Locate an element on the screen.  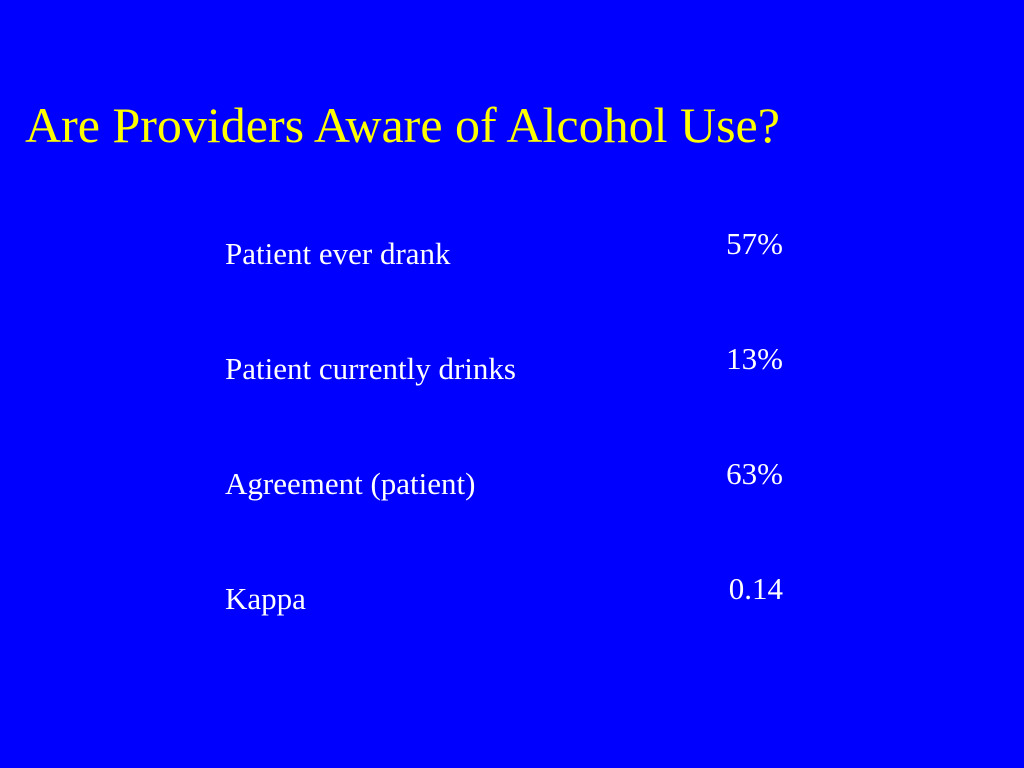
row-label: Patient ever drank is located at coordinates (338, 253).